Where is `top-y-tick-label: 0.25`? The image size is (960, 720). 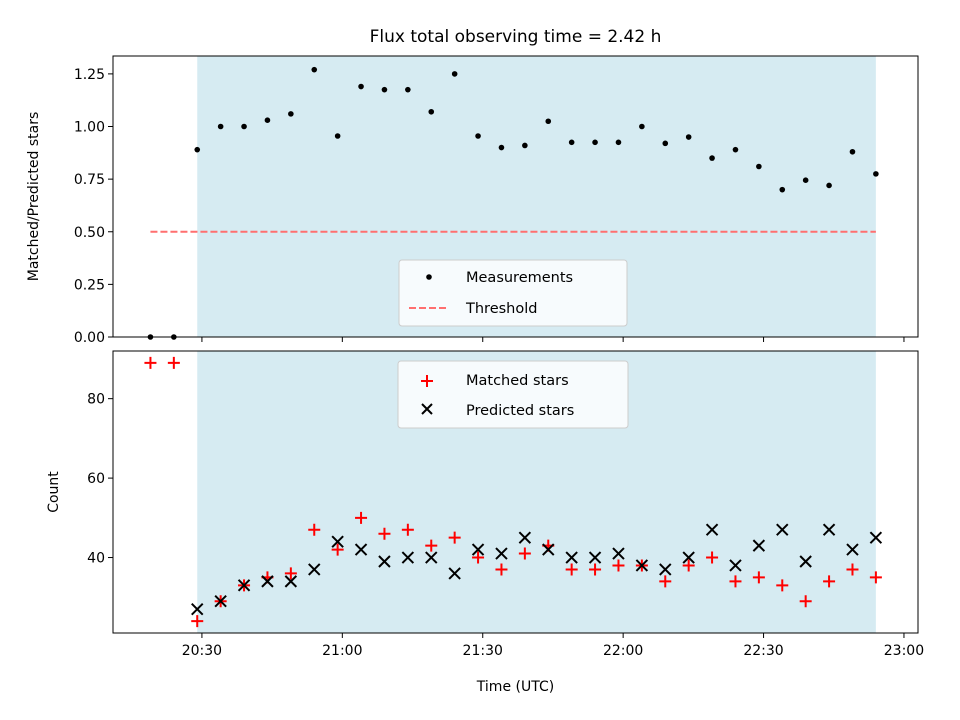
top-y-tick-label: 0.25 is located at coordinates (89, 285).